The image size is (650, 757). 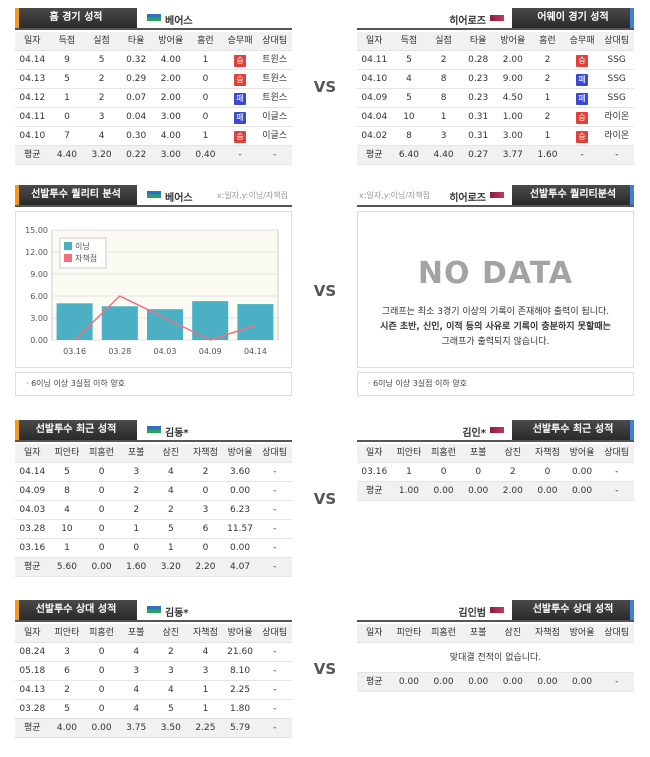 I want to click on cell: 6, so click(x=205, y=529).